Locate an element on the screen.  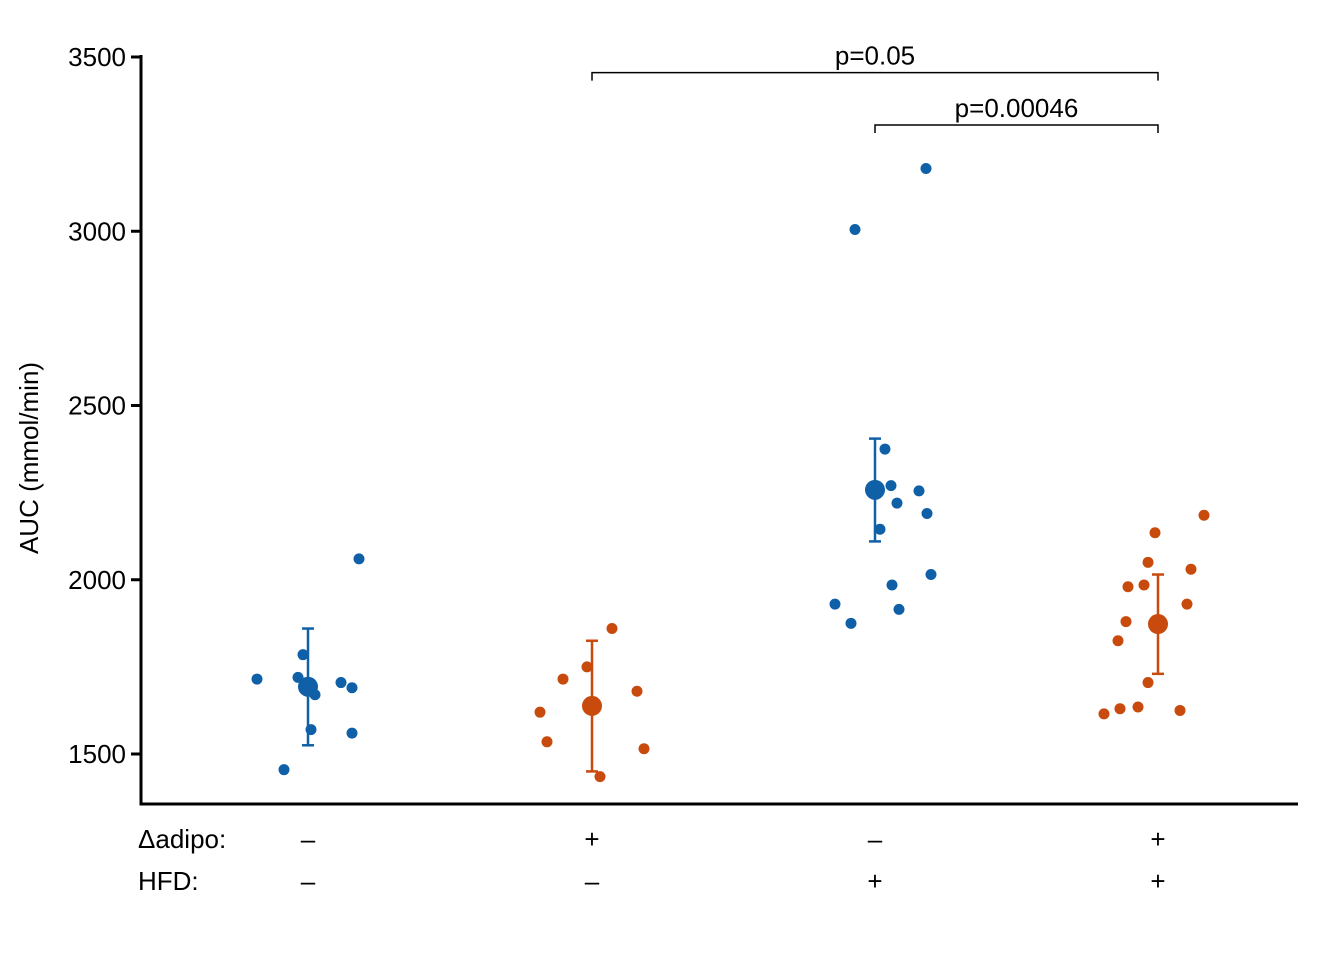
y-tick-label-1500: 1500 is located at coordinates (97, 754).